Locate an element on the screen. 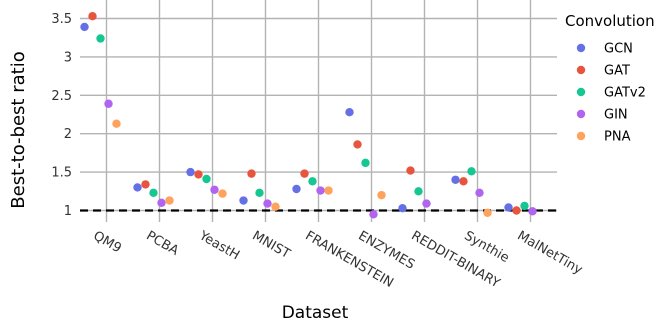 Image resolution: width=663 pixels, height=324 pixels. legend-marker-gatv2 is located at coordinates (581, 92).